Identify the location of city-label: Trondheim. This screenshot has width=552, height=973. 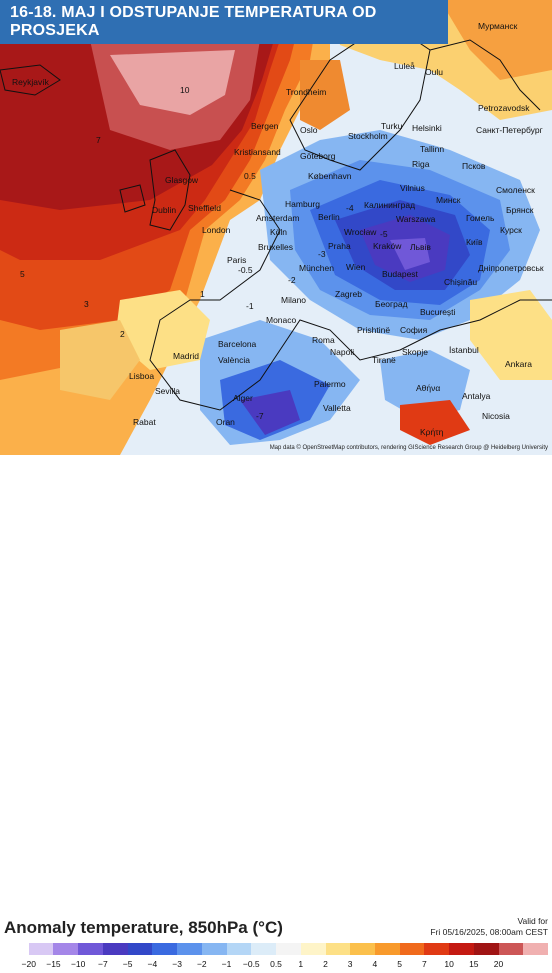
(306, 92).